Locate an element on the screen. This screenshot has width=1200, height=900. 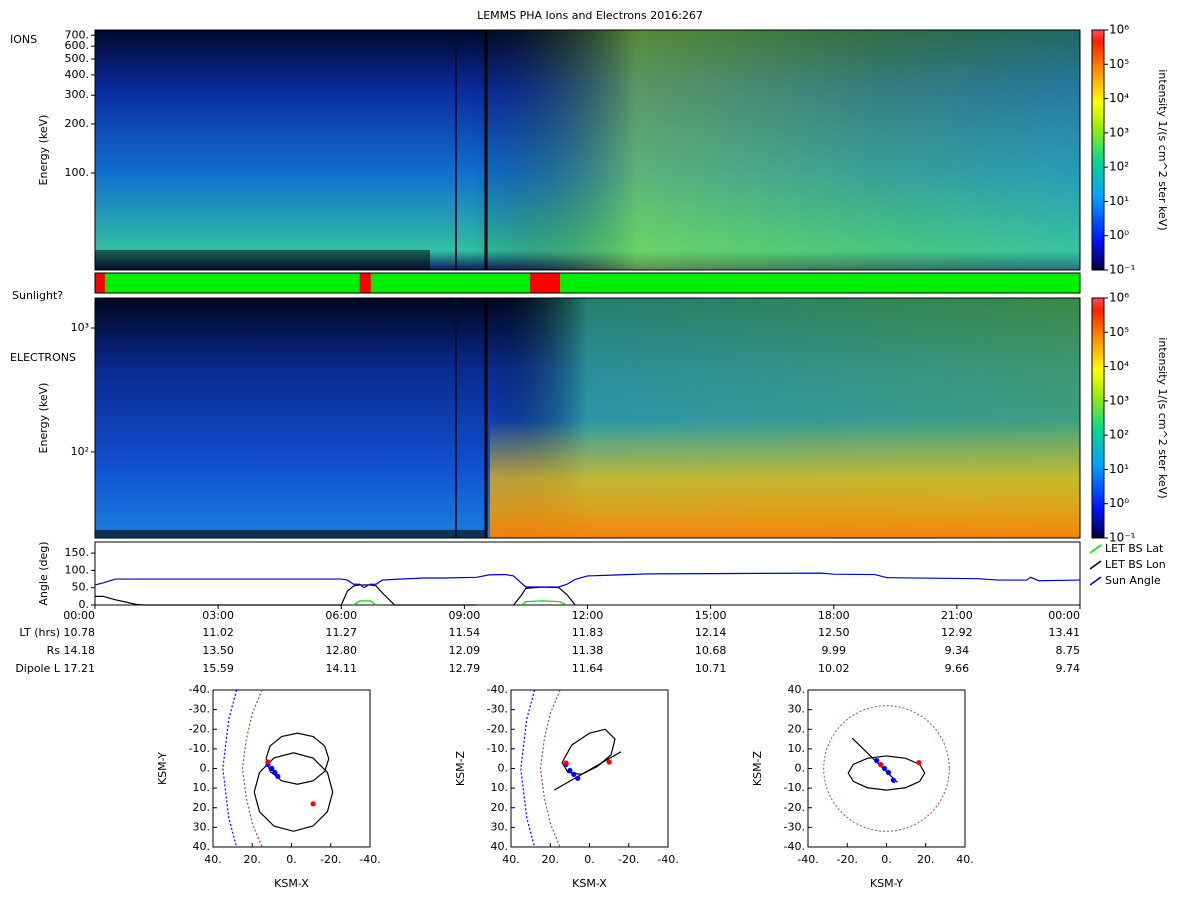
legend-label: LET BS Lon is located at coordinates (1135, 564).